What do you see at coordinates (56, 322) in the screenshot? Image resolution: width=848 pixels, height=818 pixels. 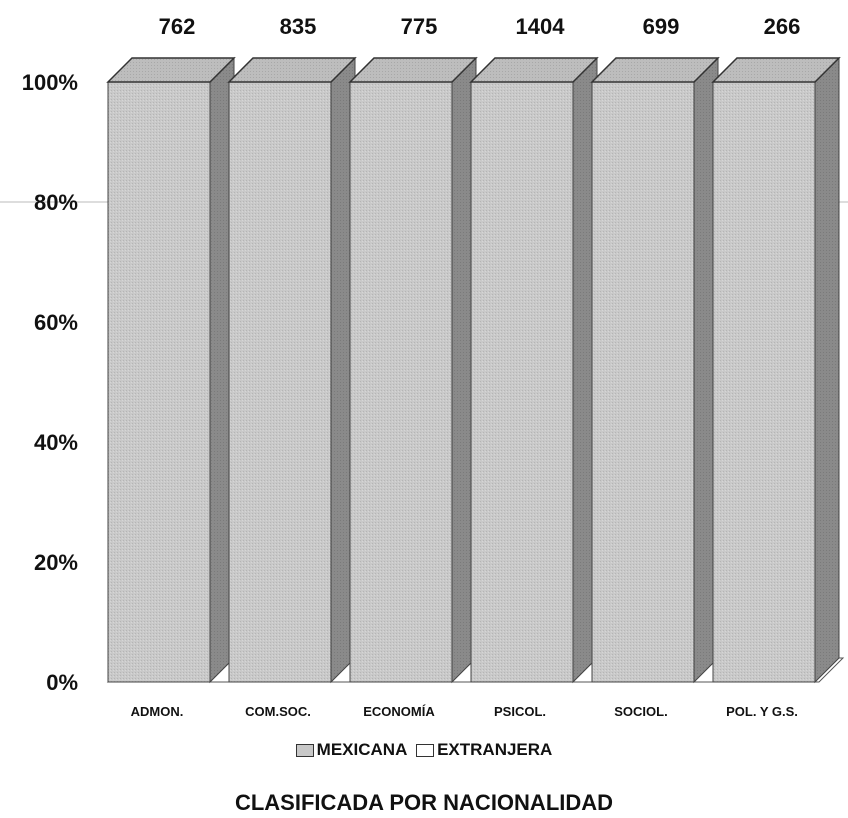 I see `y-tick-label: 60%` at bounding box center [56, 322].